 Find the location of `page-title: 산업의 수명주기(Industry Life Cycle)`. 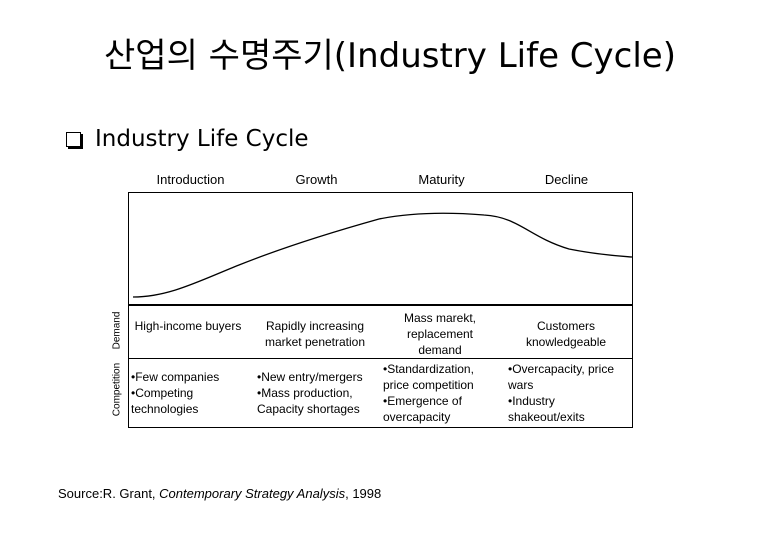

page-title: 산업의 수명주기(Industry Life Cycle) is located at coordinates (390, 56).